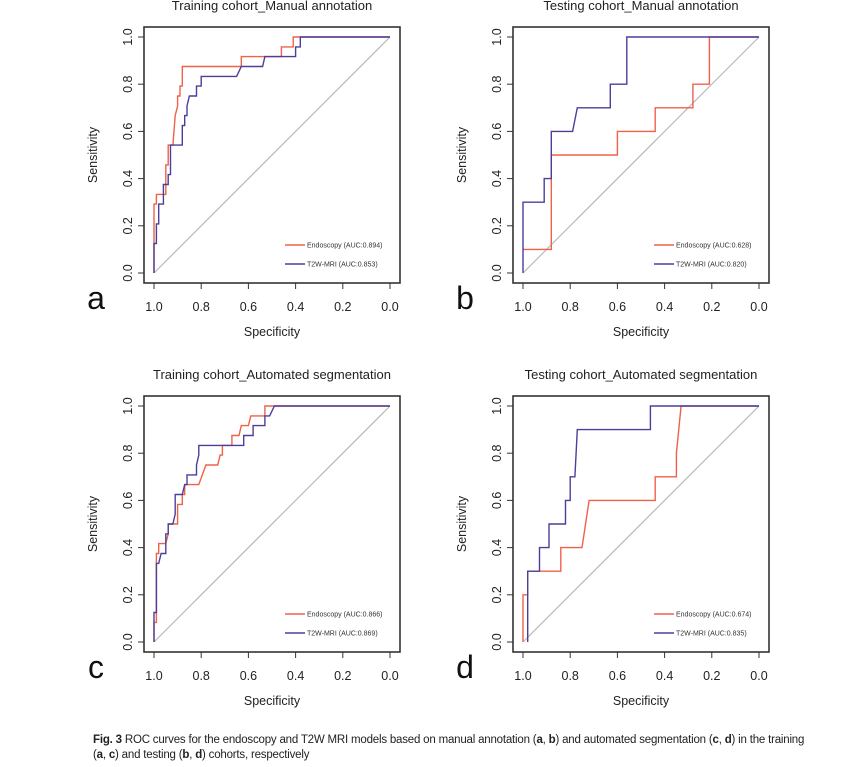  What do you see at coordinates (640, 6) in the screenshot?
I see `chart-title: Testing cohort_Manual annotation` at bounding box center [640, 6].